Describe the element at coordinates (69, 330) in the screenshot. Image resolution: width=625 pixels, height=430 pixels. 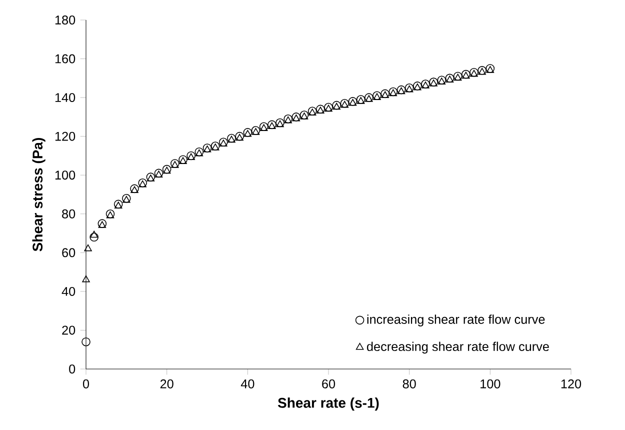
I see `y-tick-label: 20` at that location.